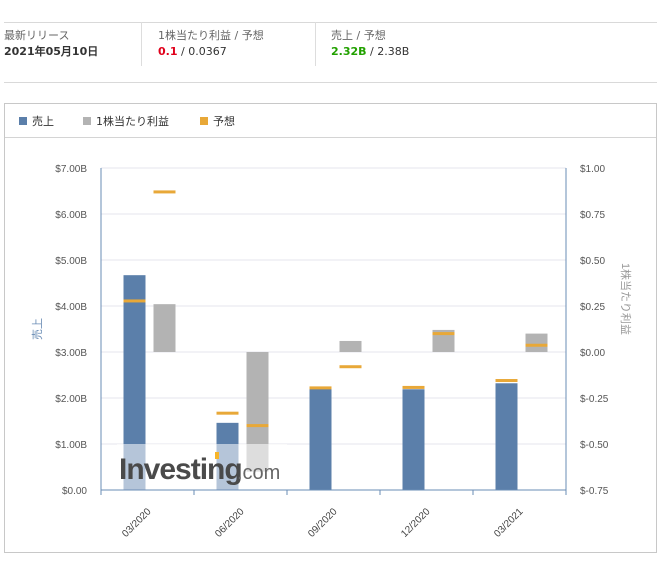  Describe the element at coordinates (594, 399) in the screenshot. I see `right-axis-tick: $-0.25` at that location.